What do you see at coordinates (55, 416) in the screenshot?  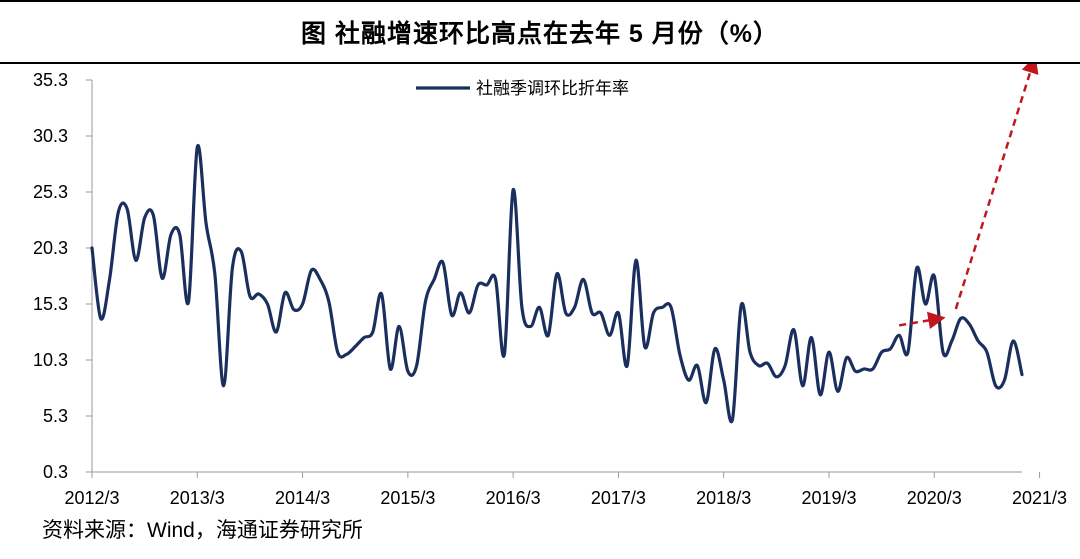 I see `y-tick-label: 5.3` at bounding box center [55, 416].